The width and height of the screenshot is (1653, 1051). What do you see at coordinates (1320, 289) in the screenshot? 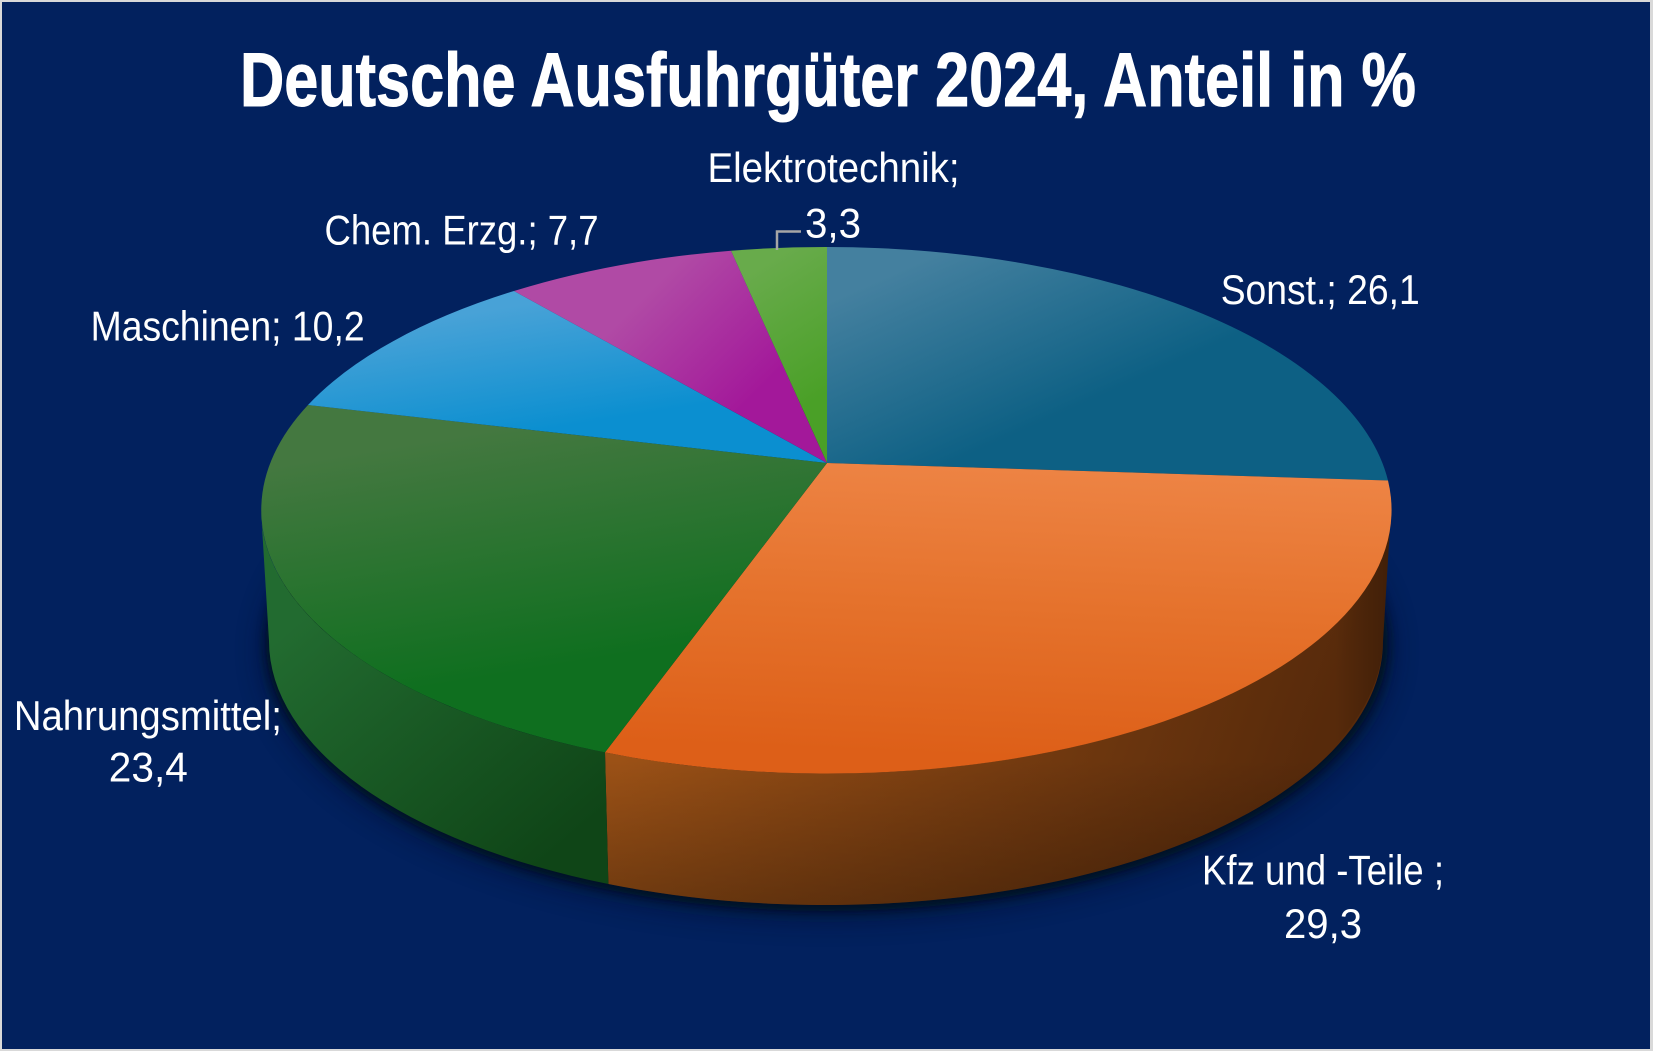
I see `svg-text: Sonst.; 26,1` at bounding box center [1320, 289].